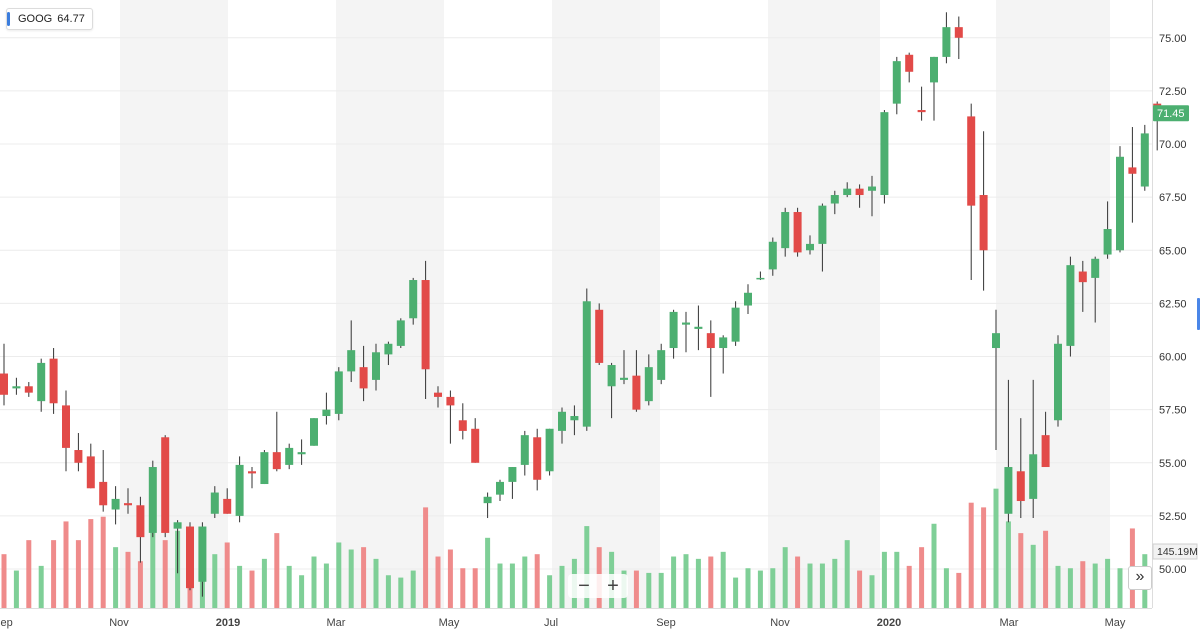 The height and width of the screenshot is (643, 1200). Describe the element at coordinates (584, 586) in the screenshot. I see `zoom-out-button: −` at that location.